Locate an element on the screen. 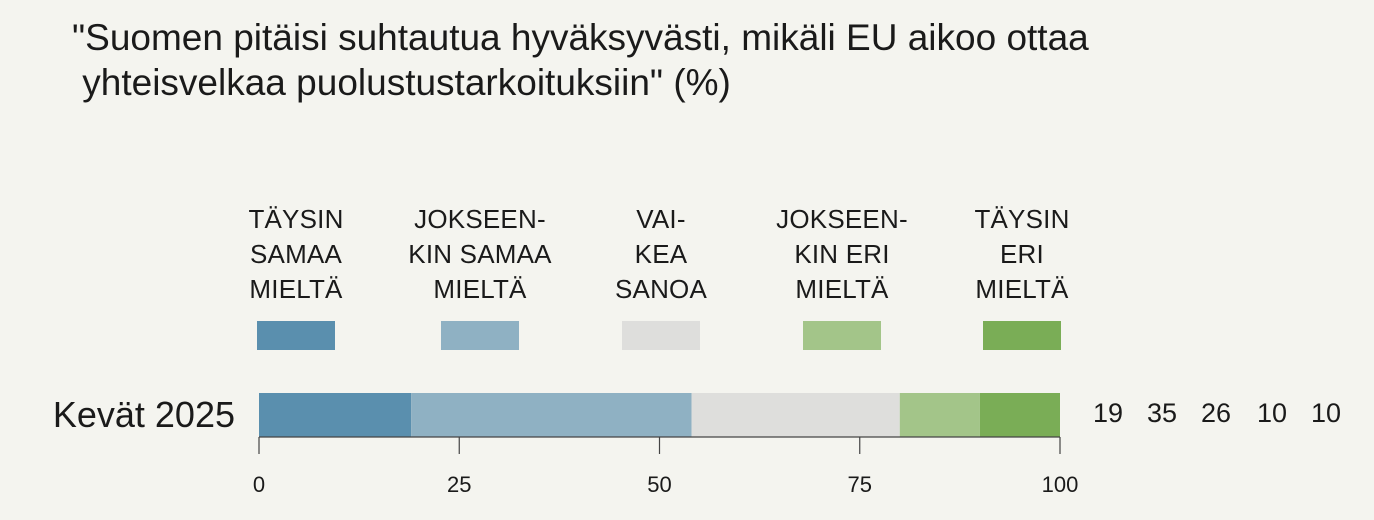  legend-item: TÄYSIN SAMAA MIELTÄ is located at coordinates (295, 277).